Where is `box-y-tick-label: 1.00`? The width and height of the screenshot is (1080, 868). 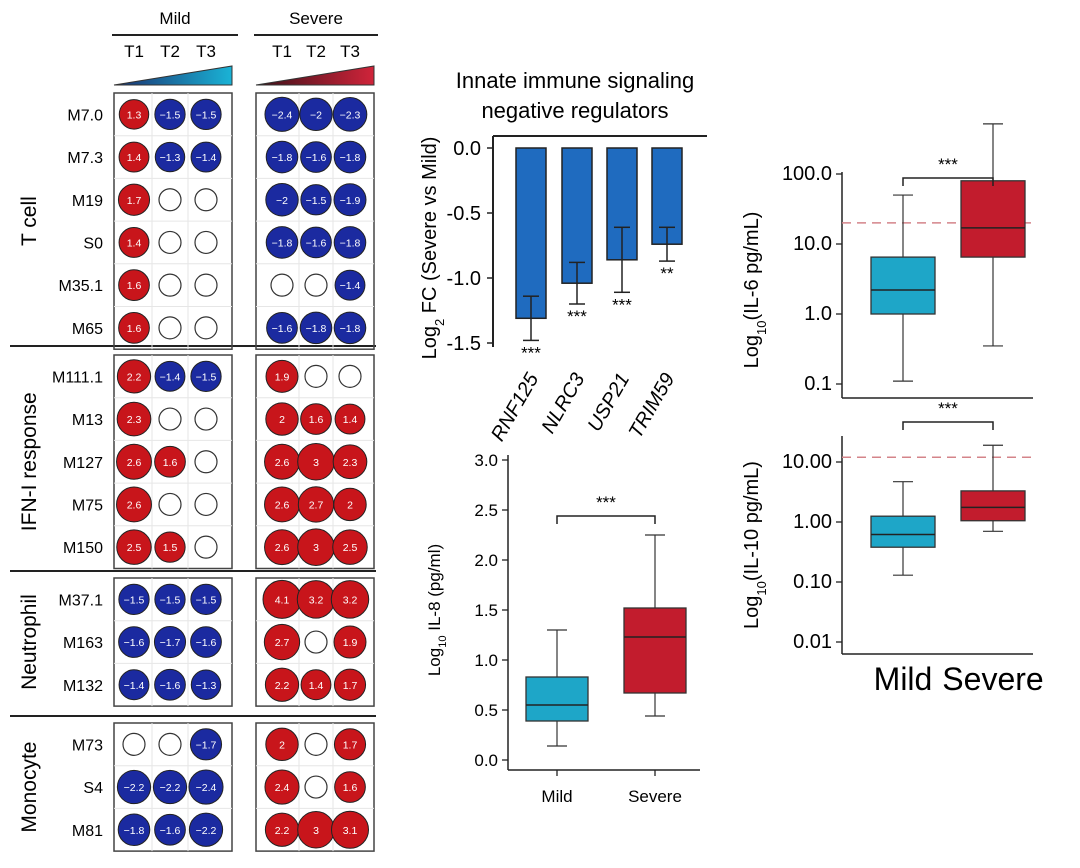
box-y-tick-label: 1.00 is located at coordinates (812, 522).